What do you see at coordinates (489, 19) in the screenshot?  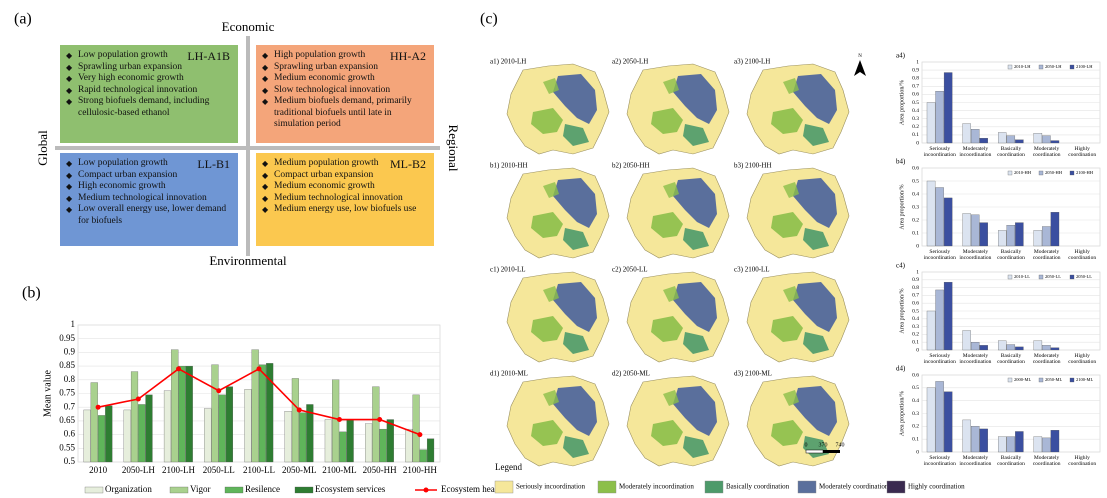 I see `panel-label: (c)` at bounding box center [489, 19].